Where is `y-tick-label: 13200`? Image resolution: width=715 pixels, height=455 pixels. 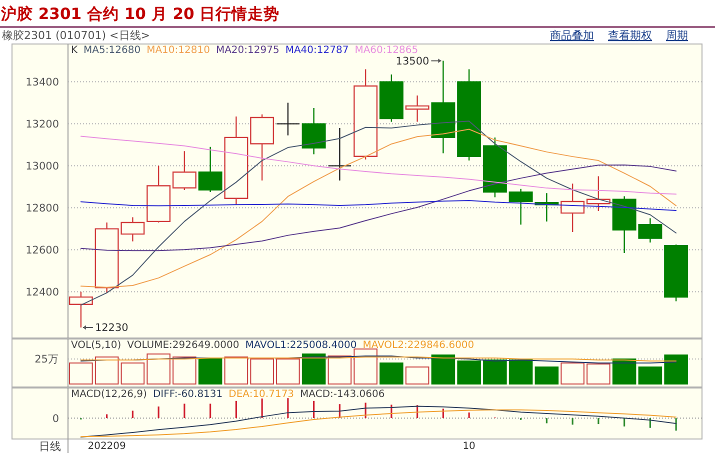
y-tick-label: 13200 is located at coordinates (42, 124).